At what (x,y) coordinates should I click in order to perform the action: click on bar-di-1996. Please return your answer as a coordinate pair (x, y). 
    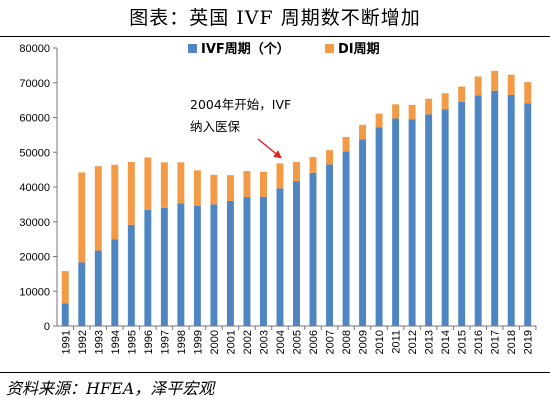
    Looking at the image, I should click on (148, 183).